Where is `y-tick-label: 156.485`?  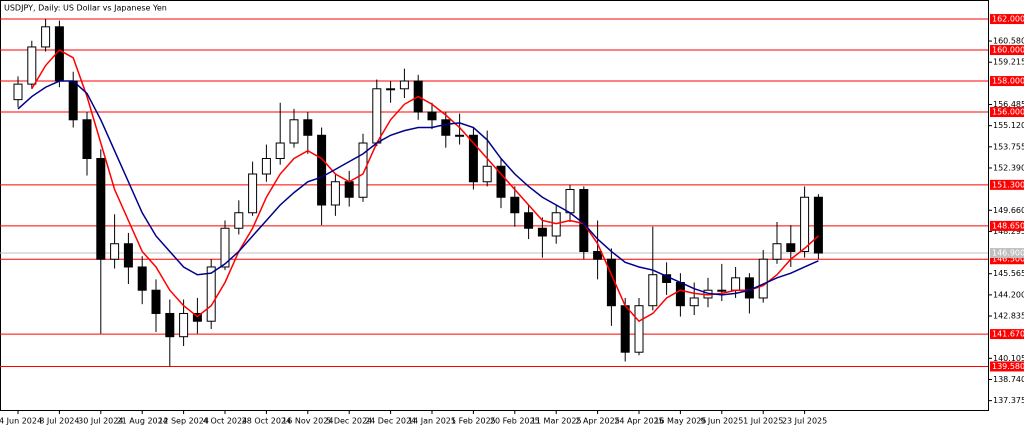
y-tick-label: 156.485 is located at coordinates (1008, 104).